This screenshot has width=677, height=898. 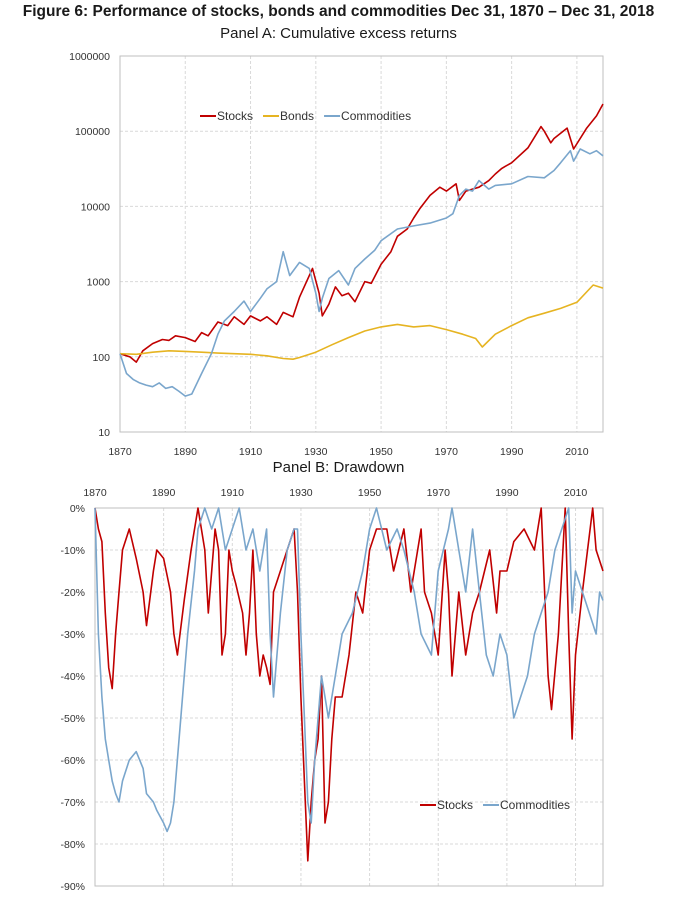 I want to click on panel-b-x-tick-label: 1910, so click(x=233, y=493).